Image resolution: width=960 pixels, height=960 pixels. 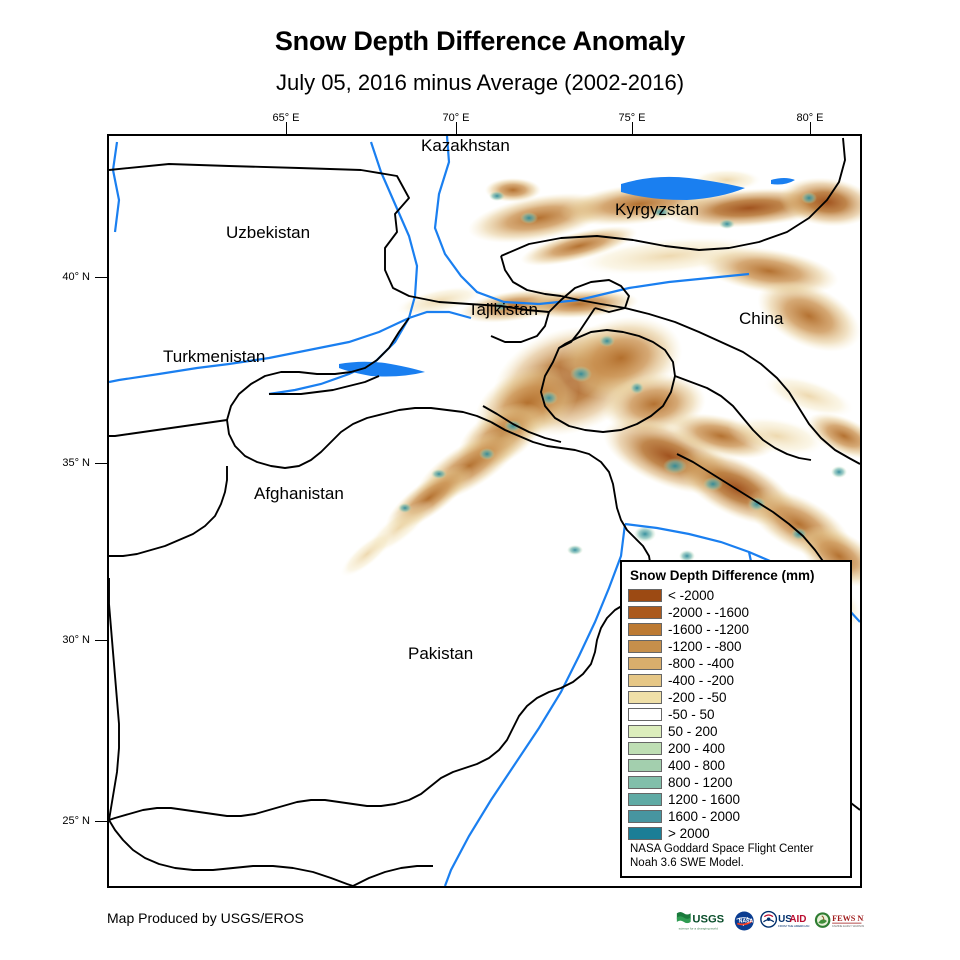 What do you see at coordinates (465, 145) in the screenshot?
I see `country-label-kazakhstan: Kazakhstan` at bounding box center [465, 145].